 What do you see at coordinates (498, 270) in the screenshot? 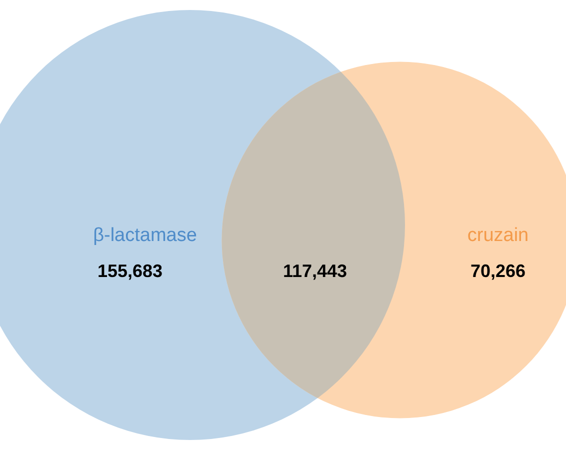
I see `data-label: 70,266` at bounding box center [498, 270].